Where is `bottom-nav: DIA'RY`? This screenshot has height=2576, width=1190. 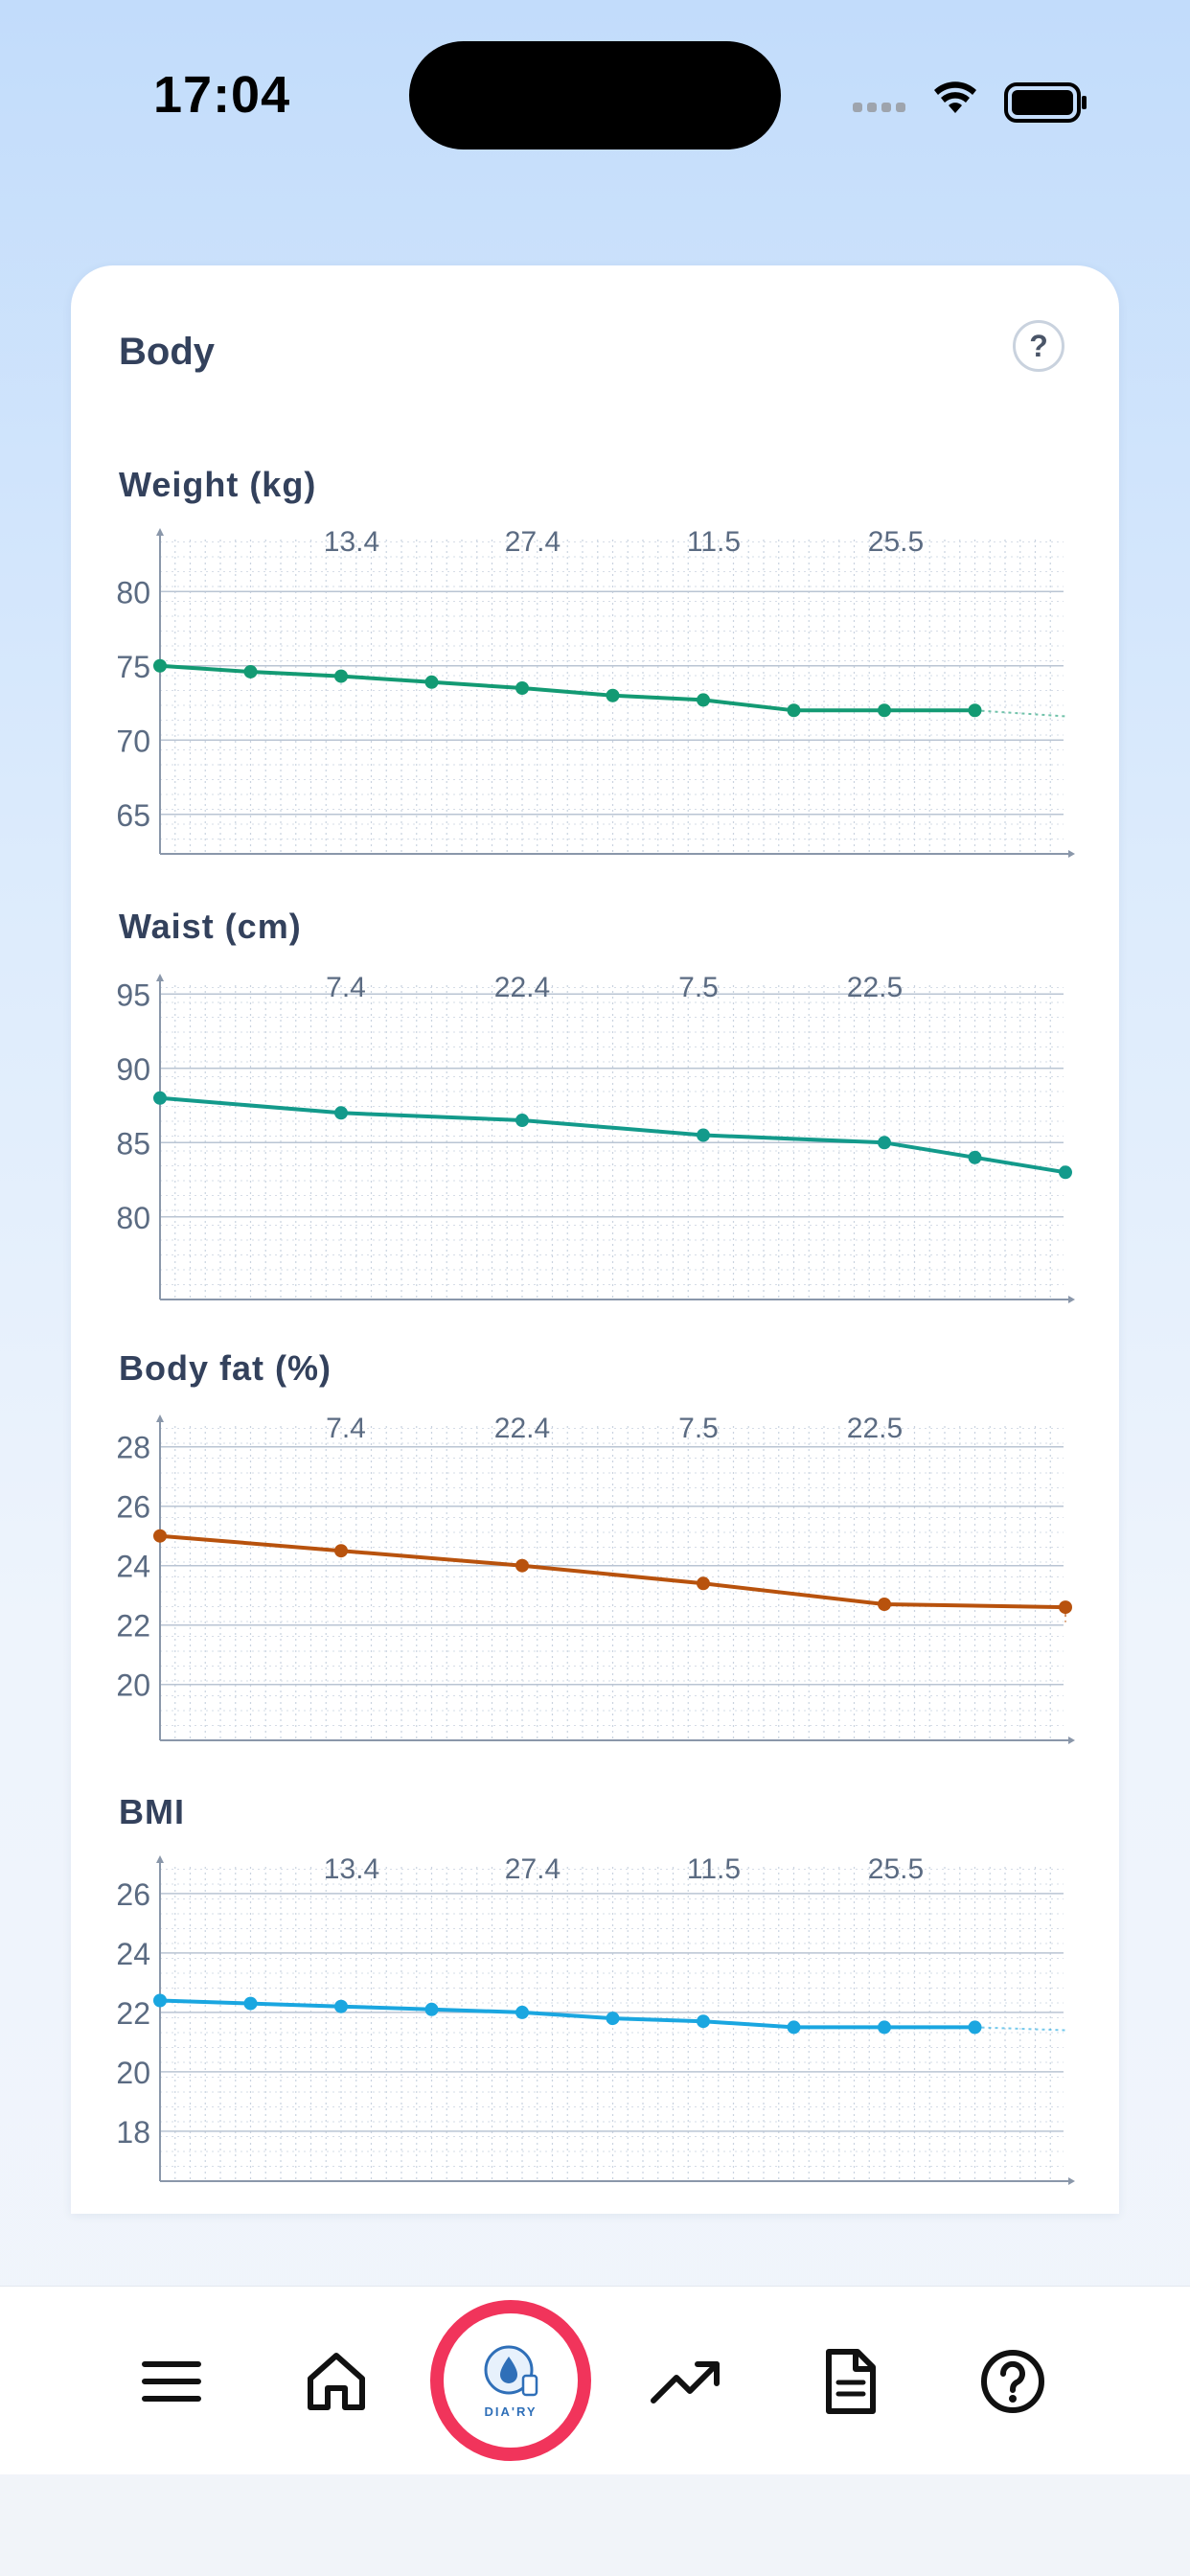 bottom-nav: DIA'RY is located at coordinates (595, 2380).